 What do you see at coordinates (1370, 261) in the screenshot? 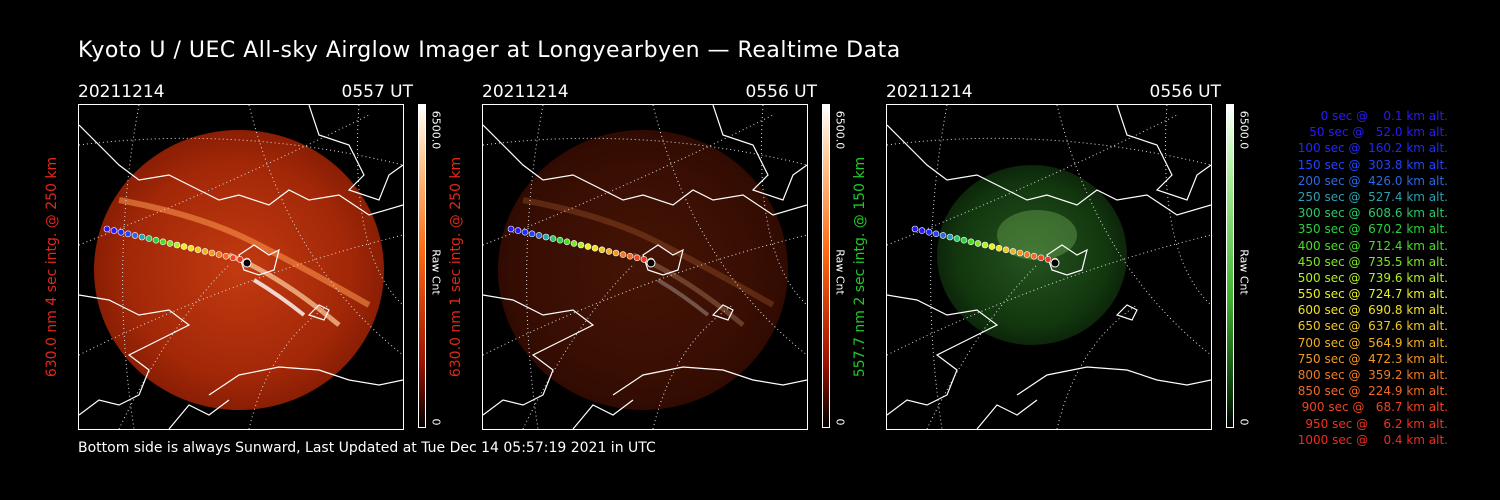
I see `legend-row: 450 sec @ 735.5 km alt.` at bounding box center [1370, 261].